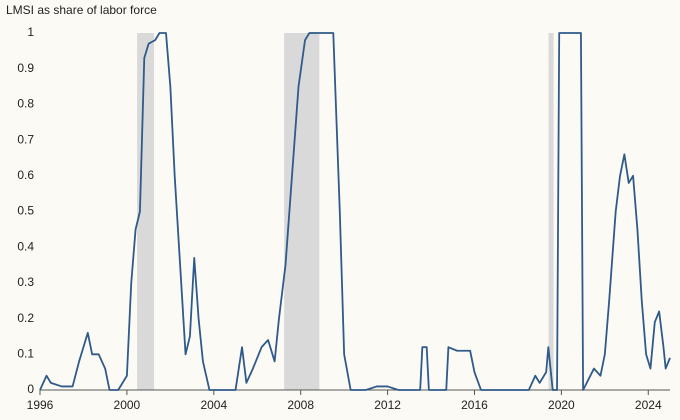 Image resolution: width=680 pixels, height=420 pixels. I want to click on y-tick-label: 0, so click(30, 389).